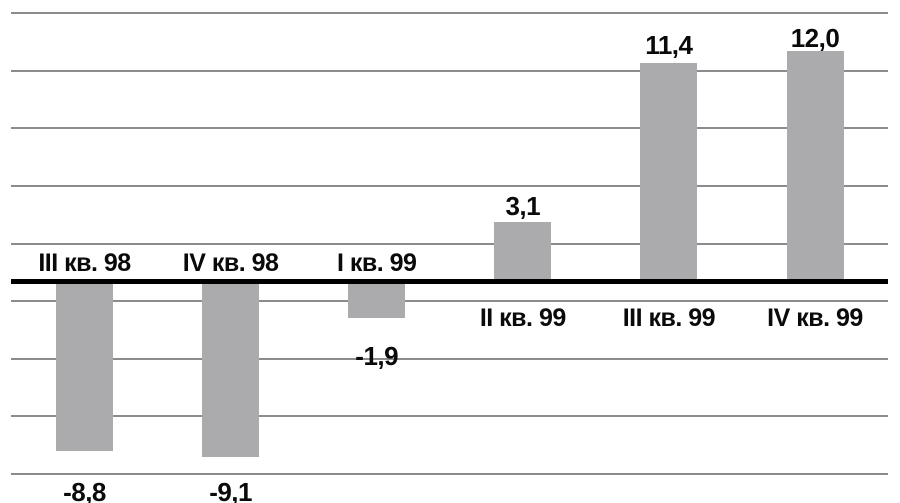 The image size is (900, 503). Describe the element at coordinates (84, 490) in the screenshot. I see `value-label: -8,8` at that location.